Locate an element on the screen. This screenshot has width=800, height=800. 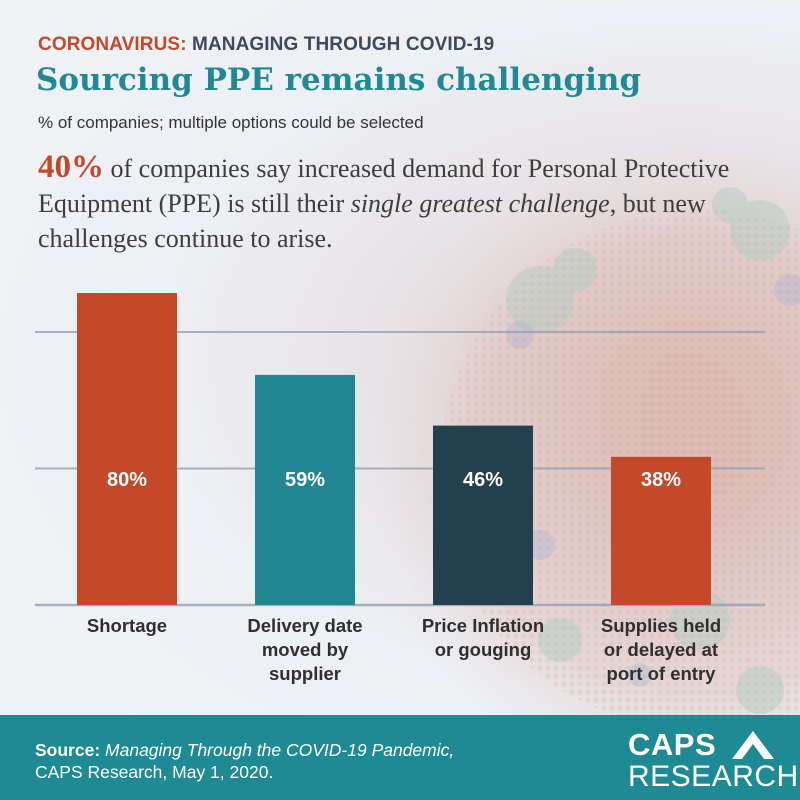
bar-value-label: 46% is located at coordinates (483, 480).